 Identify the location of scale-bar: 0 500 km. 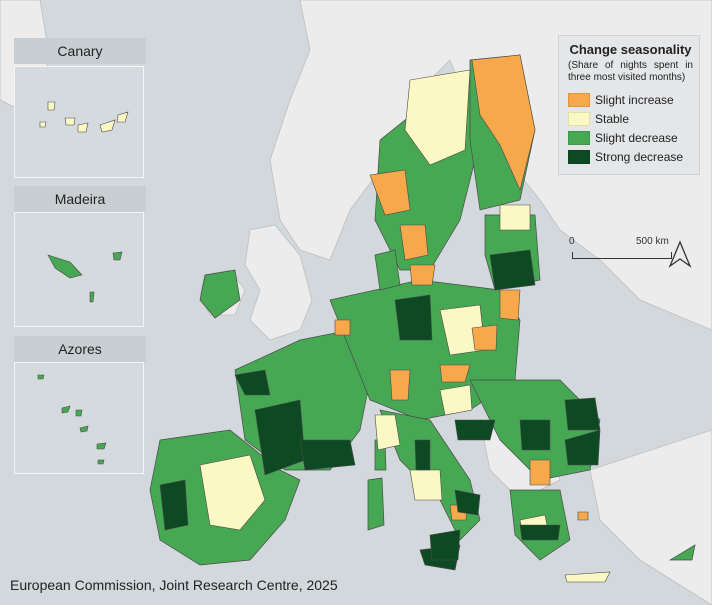
(621, 251).